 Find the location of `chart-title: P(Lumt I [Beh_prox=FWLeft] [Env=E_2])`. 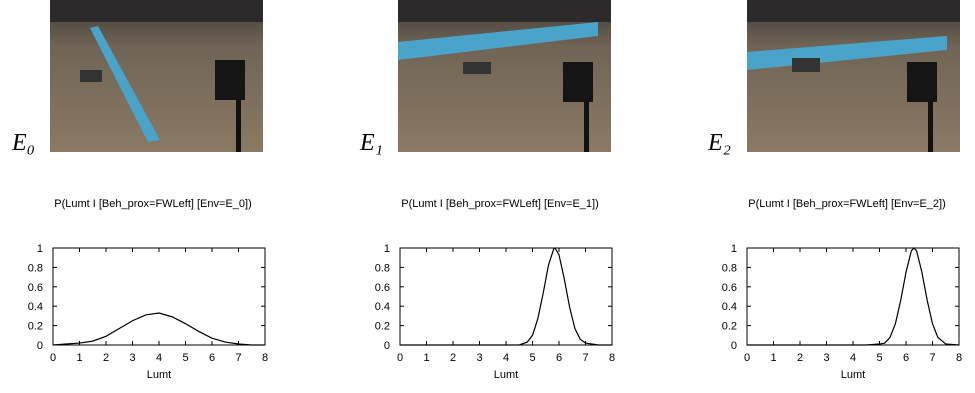

chart-title: P(Lumt I [Beh_prox=FWLeft] [Env=E_2]) is located at coordinates (846, 204).